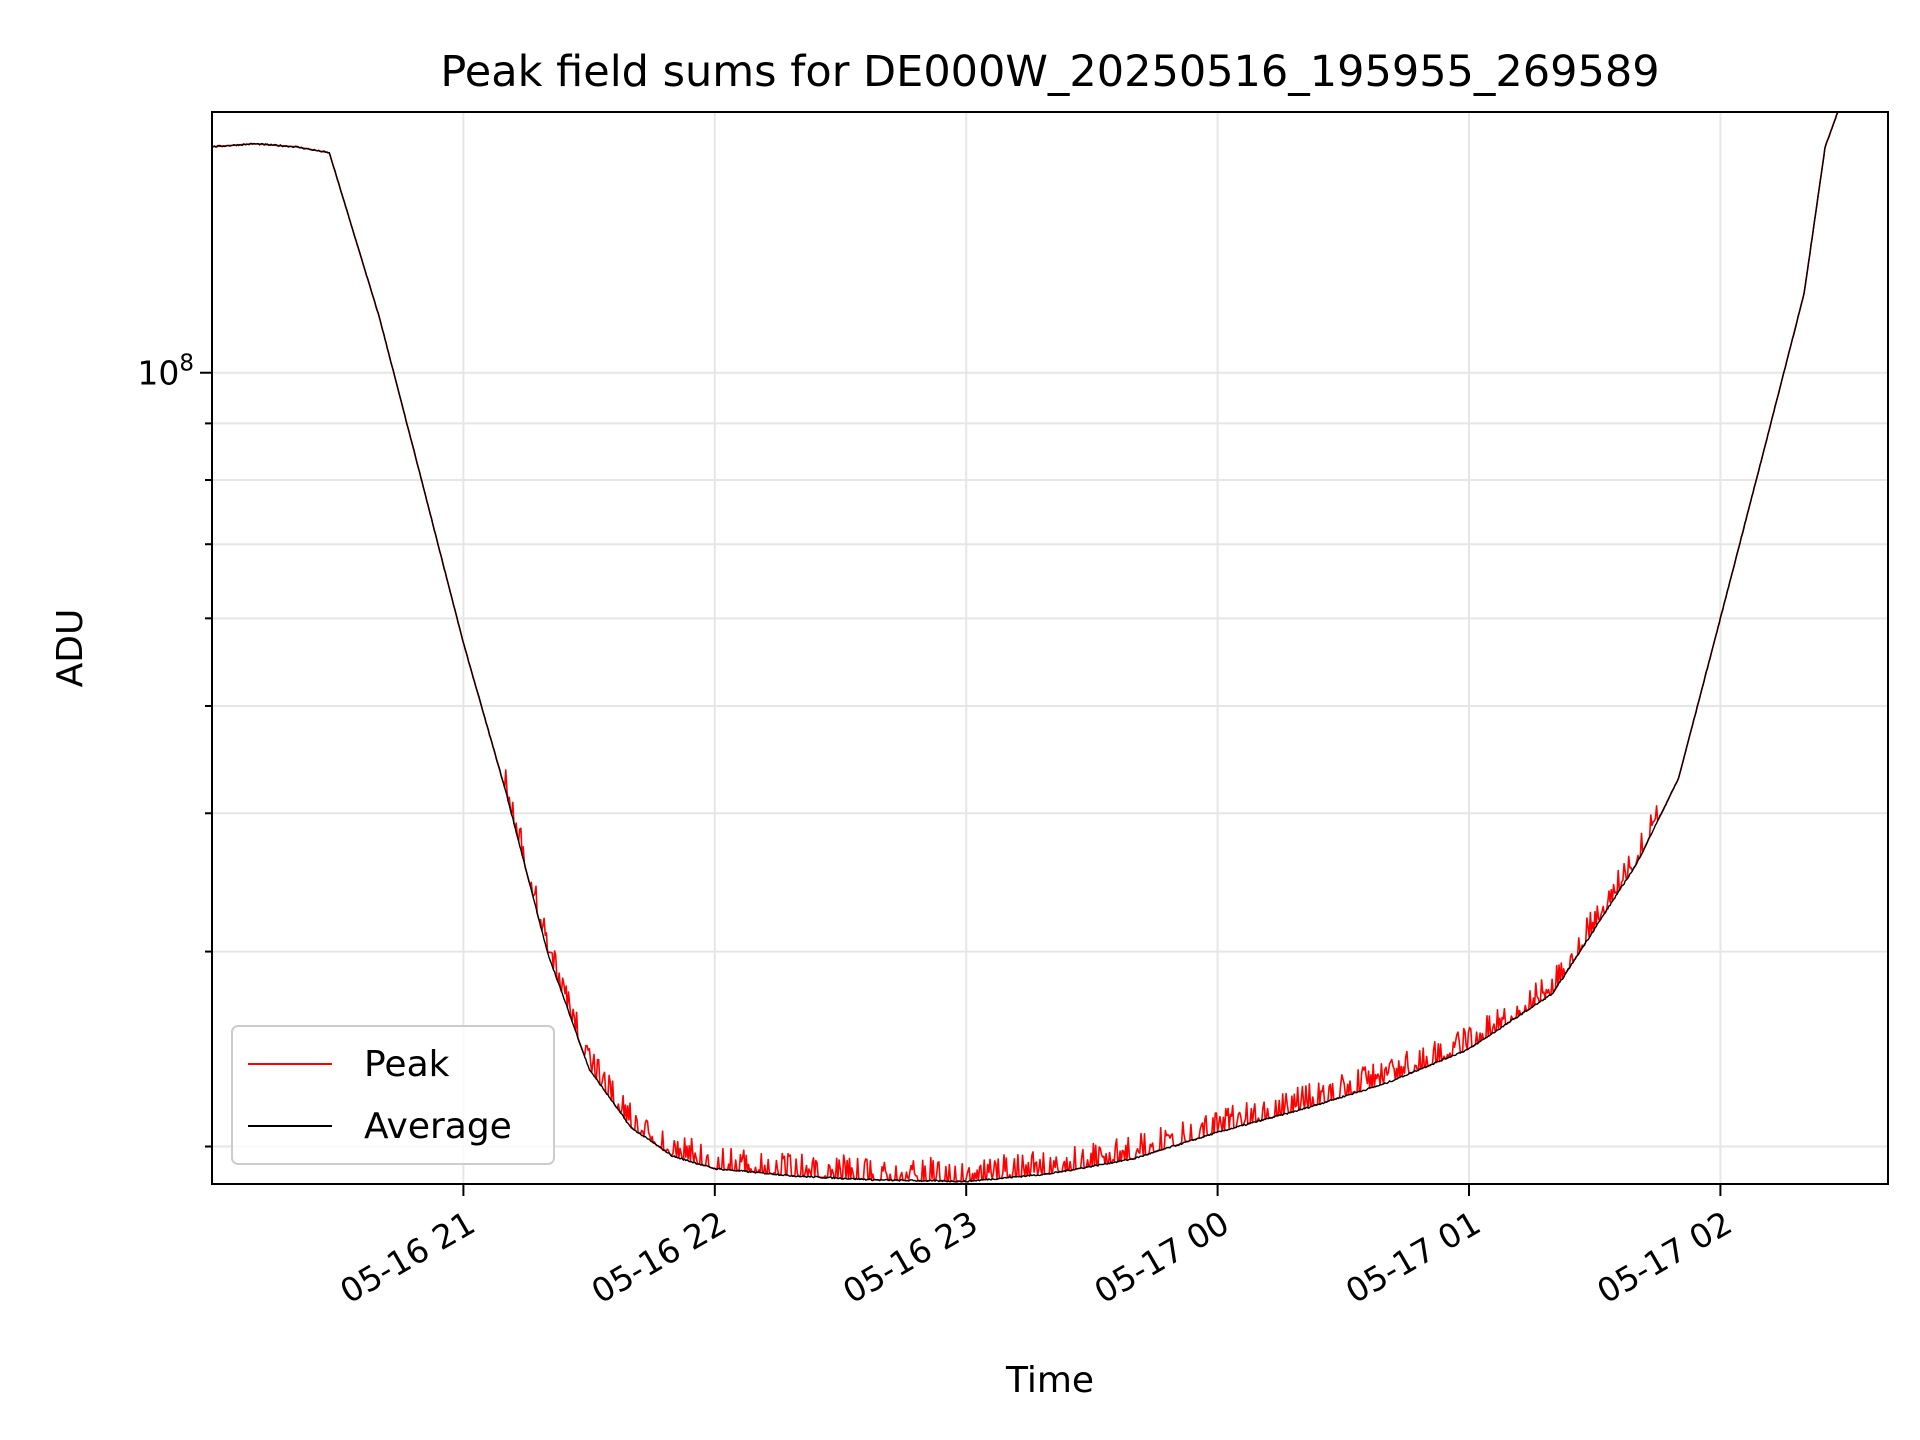  I want to click on legend-box, so click(393, 1095).